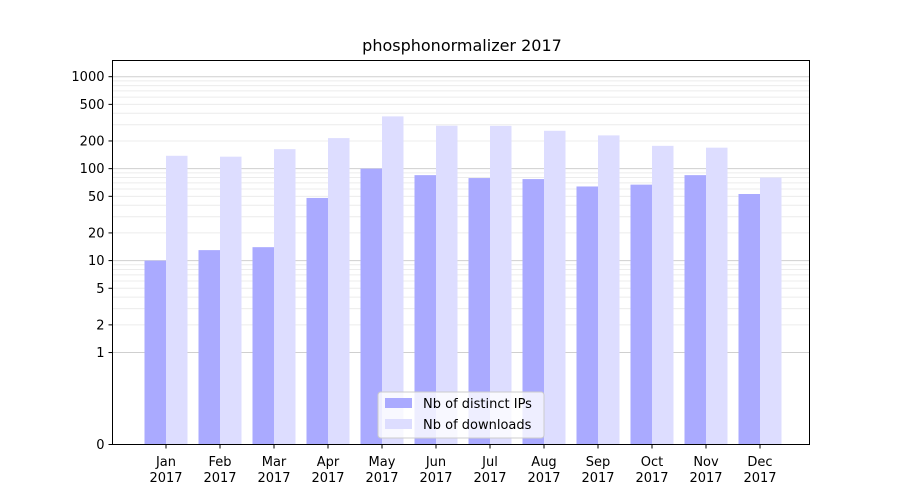  I want to click on x-tick-label-month: Jul, so click(489, 462).